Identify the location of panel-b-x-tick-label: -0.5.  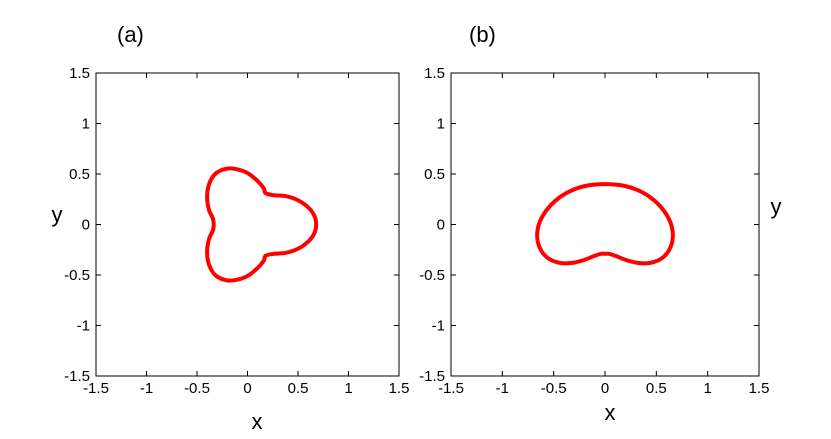
(554, 388).